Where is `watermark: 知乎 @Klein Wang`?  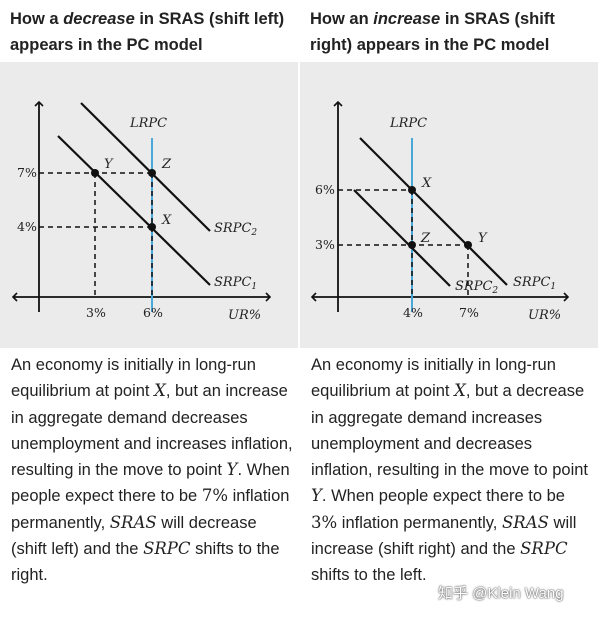 watermark: 知乎 @Klein Wang is located at coordinates (501, 593).